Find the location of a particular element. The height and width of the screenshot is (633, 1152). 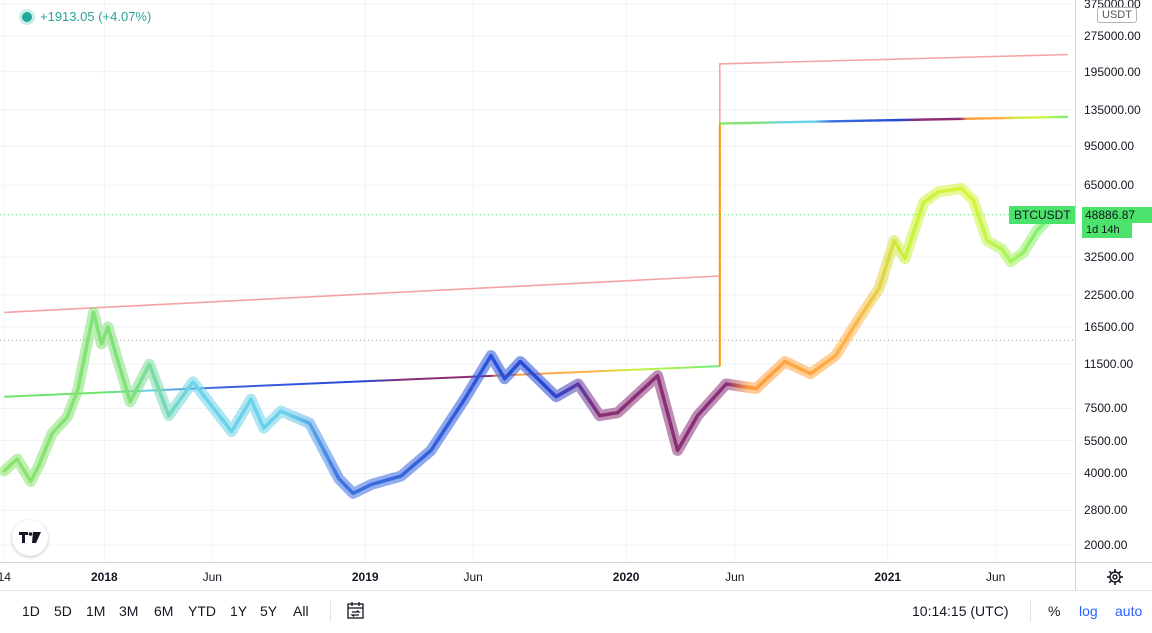

percent-scale-button: % is located at coordinates (1054, 611).